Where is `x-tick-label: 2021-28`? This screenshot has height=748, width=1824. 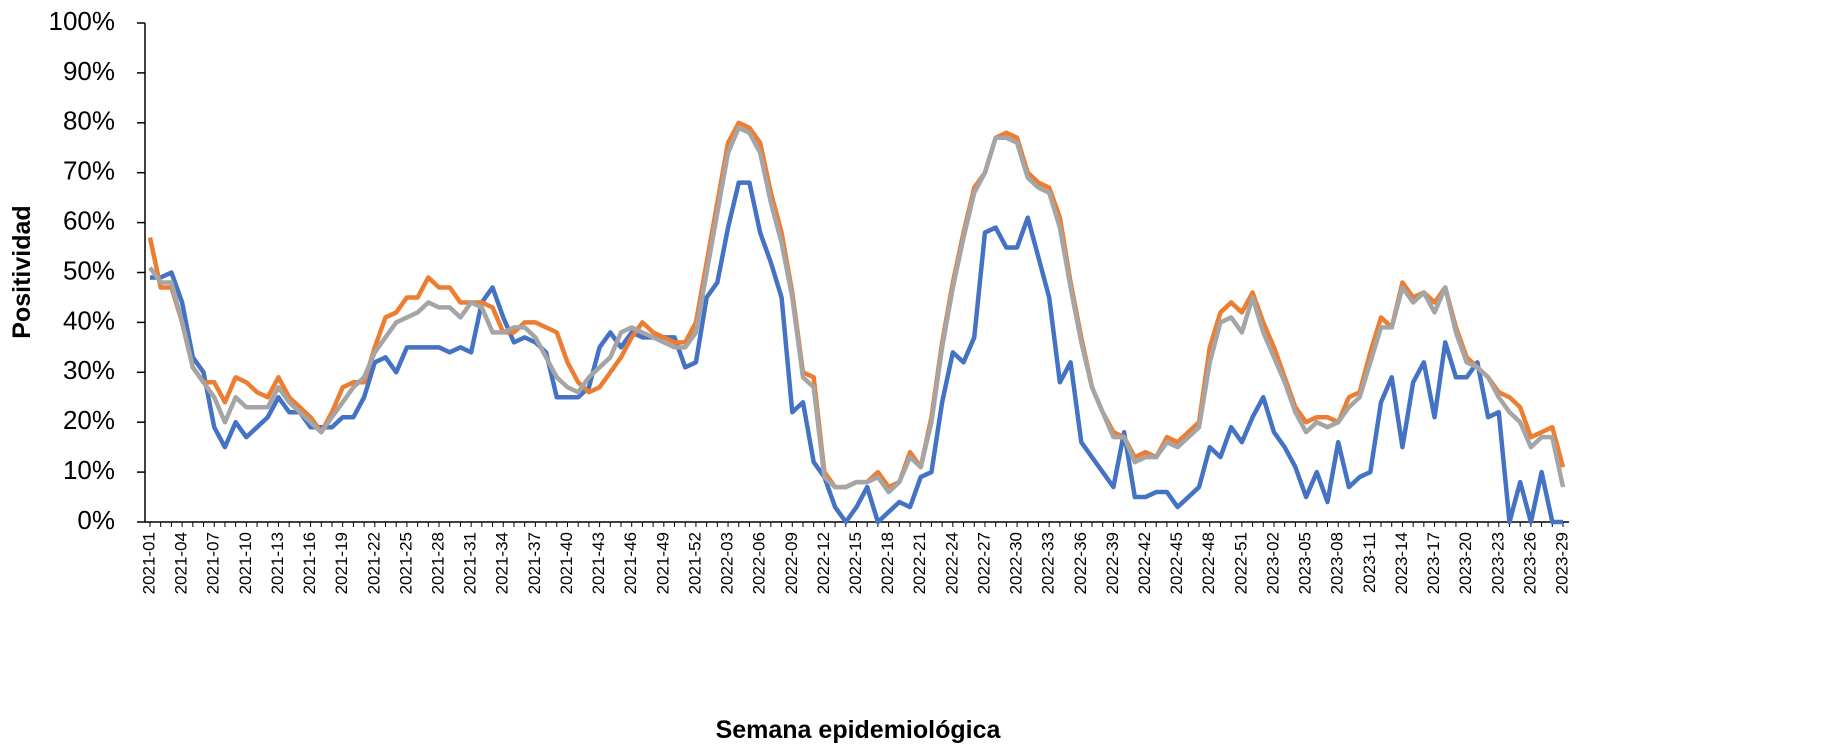
x-tick-label: 2021-28 is located at coordinates (438, 563).